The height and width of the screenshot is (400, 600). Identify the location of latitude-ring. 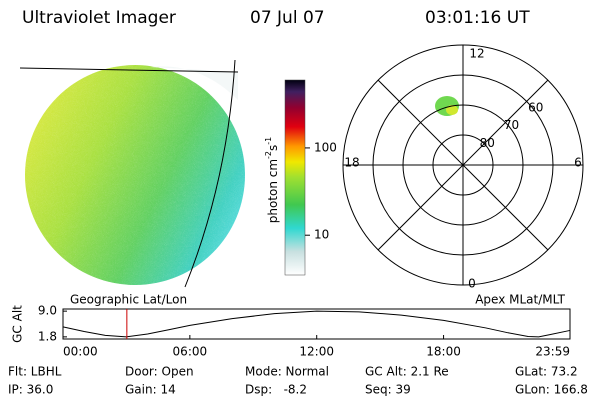
(463, 165).